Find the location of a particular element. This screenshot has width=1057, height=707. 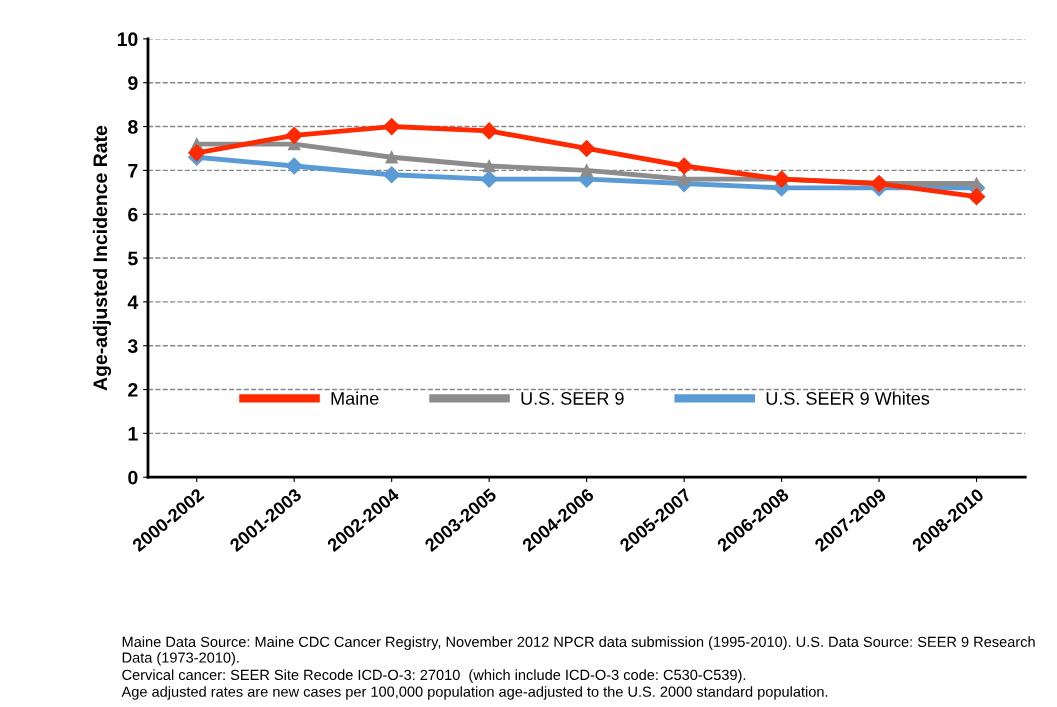

y-tick-label: 7 is located at coordinates (133, 171).